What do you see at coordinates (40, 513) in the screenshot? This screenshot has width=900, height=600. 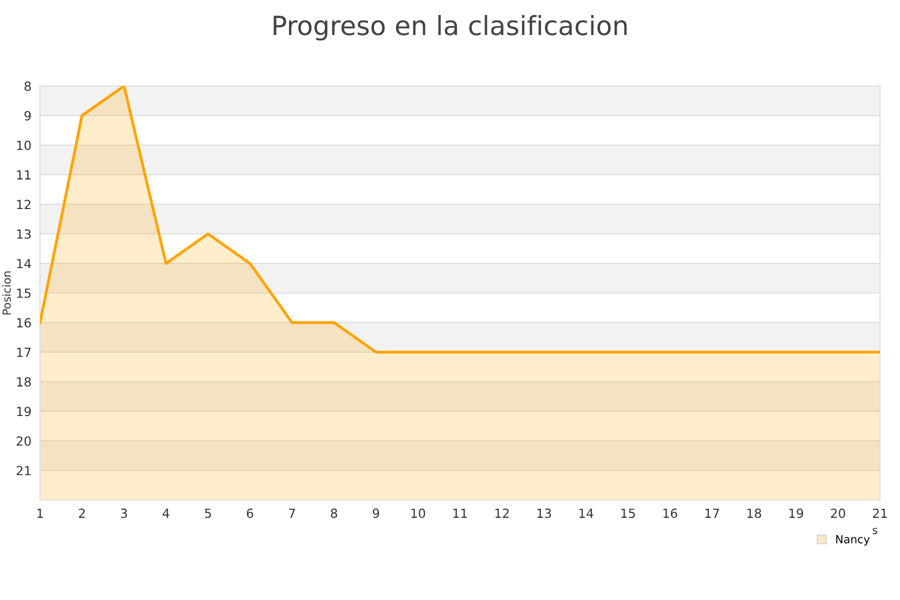 I see `x-tick-label: 1` at bounding box center [40, 513].